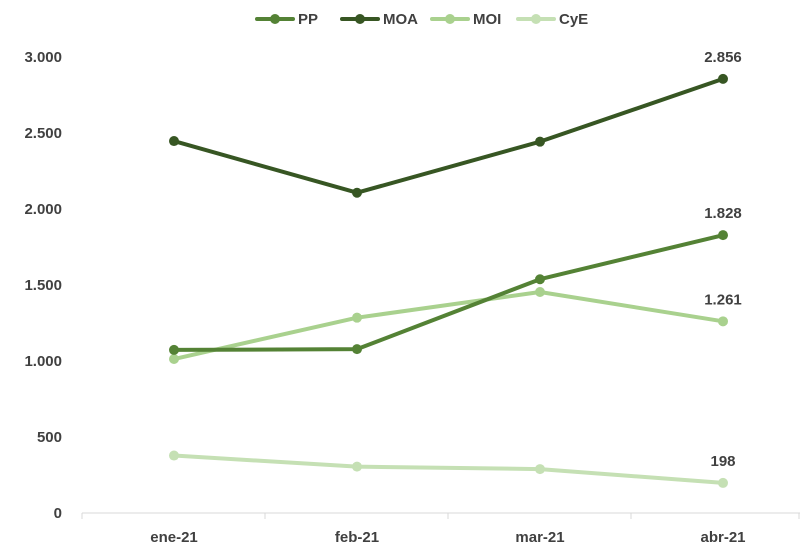 The width and height of the screenshot is (800, 545). Describe the element at coordinates (573, 19) in the screenshot. I see `legend-label: CyE` at that location.